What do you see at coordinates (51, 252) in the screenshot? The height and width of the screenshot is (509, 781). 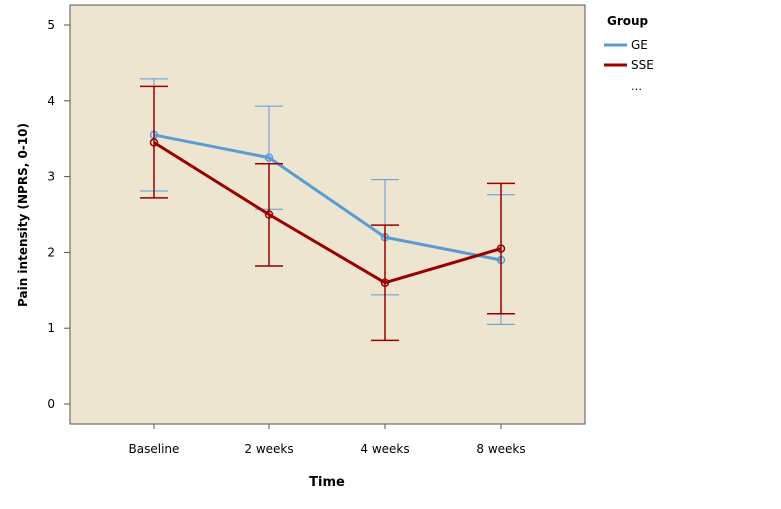 I see `y-tick-label-2: 2` at bounding box center [51, 252].